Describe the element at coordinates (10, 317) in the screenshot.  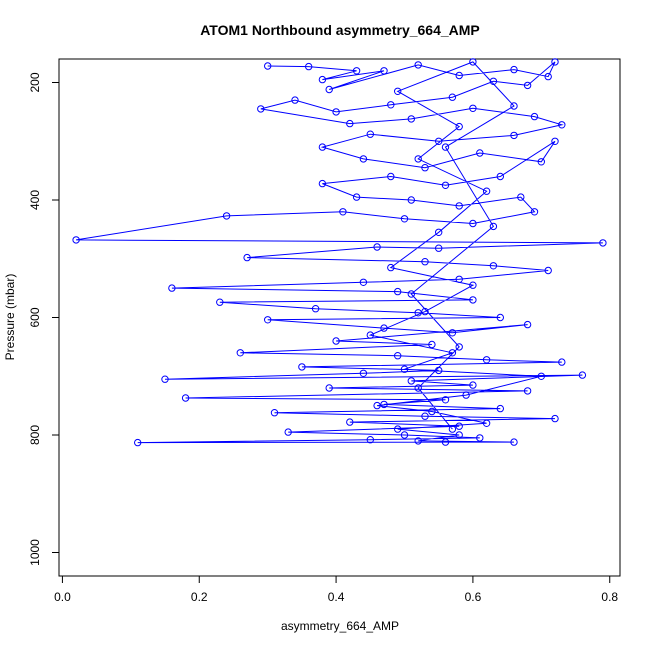
I see `y-axis-label: Pressure (mbar)` at that location.